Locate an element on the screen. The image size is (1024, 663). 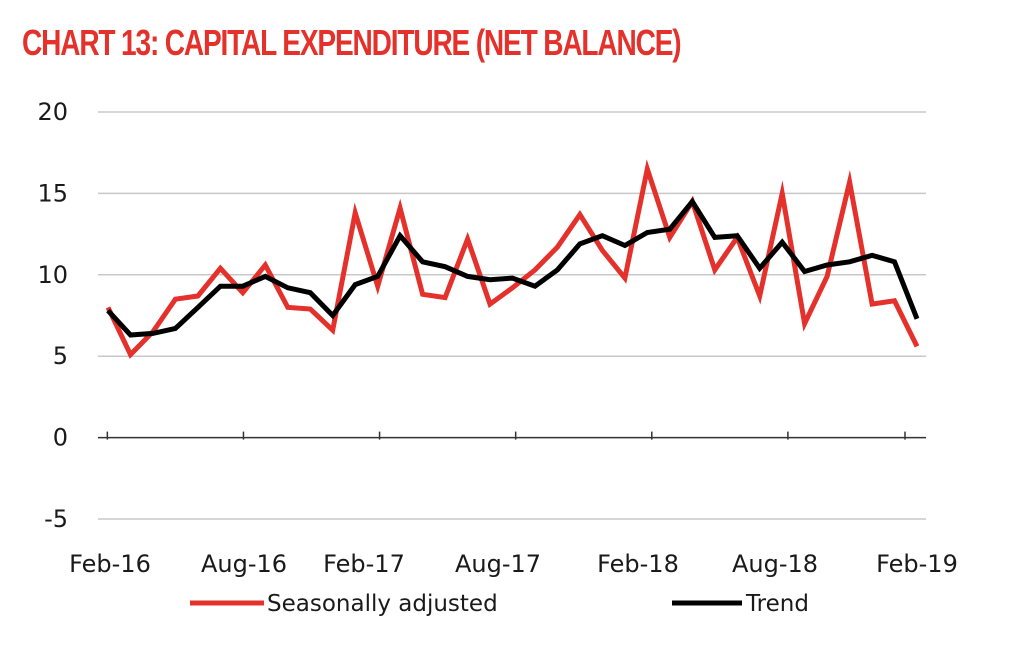
x-axis is located at coordinates (512, 435).